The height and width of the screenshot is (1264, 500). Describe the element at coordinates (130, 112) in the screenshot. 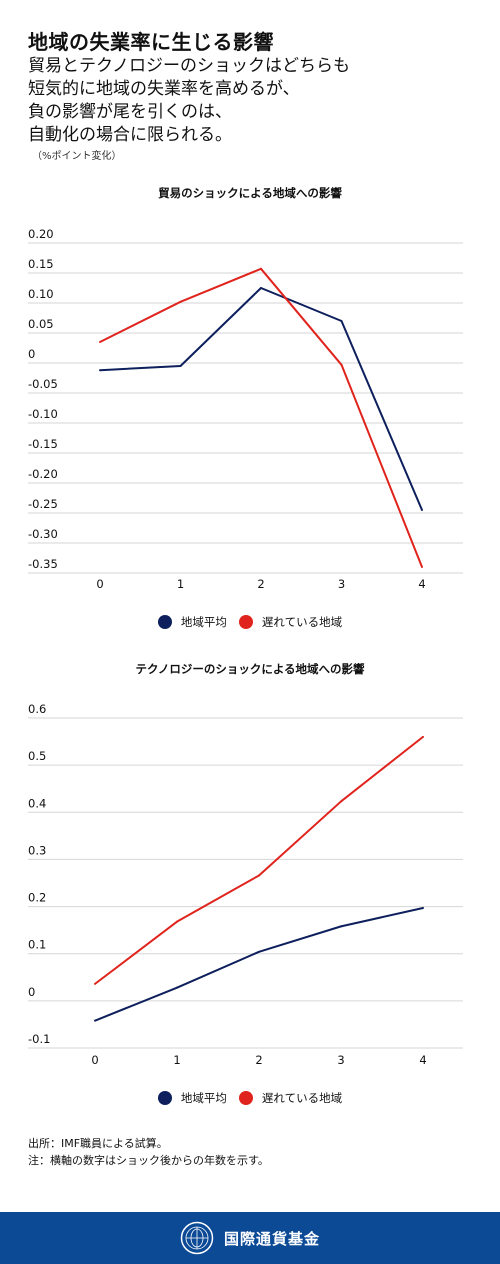

I see `subtitle-line: 負の影響が尾を引くのは、` at that location.